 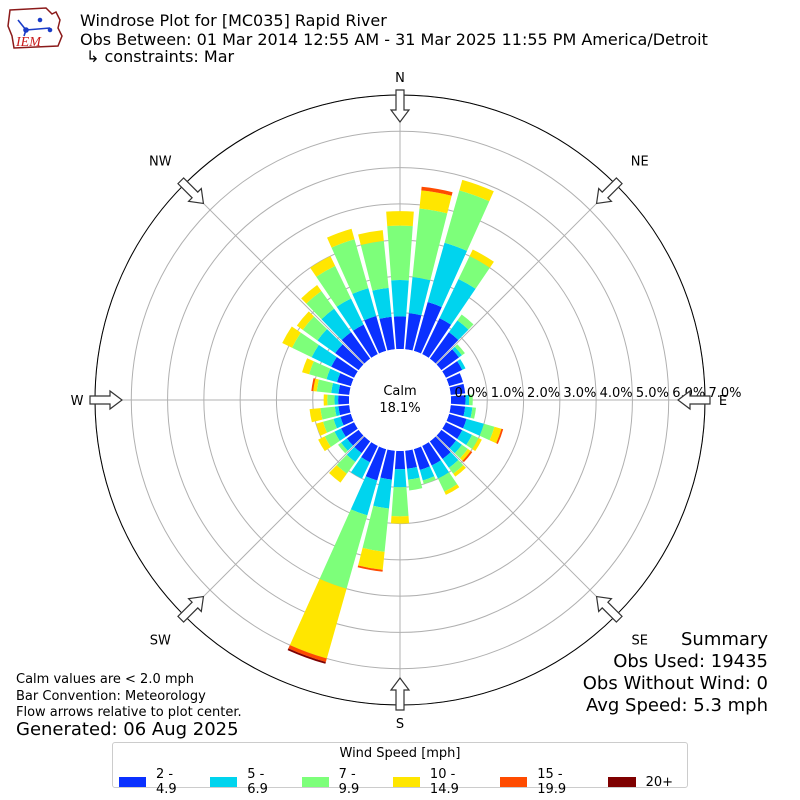 What do you see at coordinates (543, 393) in the screenshot?
I see `radial-tick-label: 2.0%` at bounding box center [543, 393].